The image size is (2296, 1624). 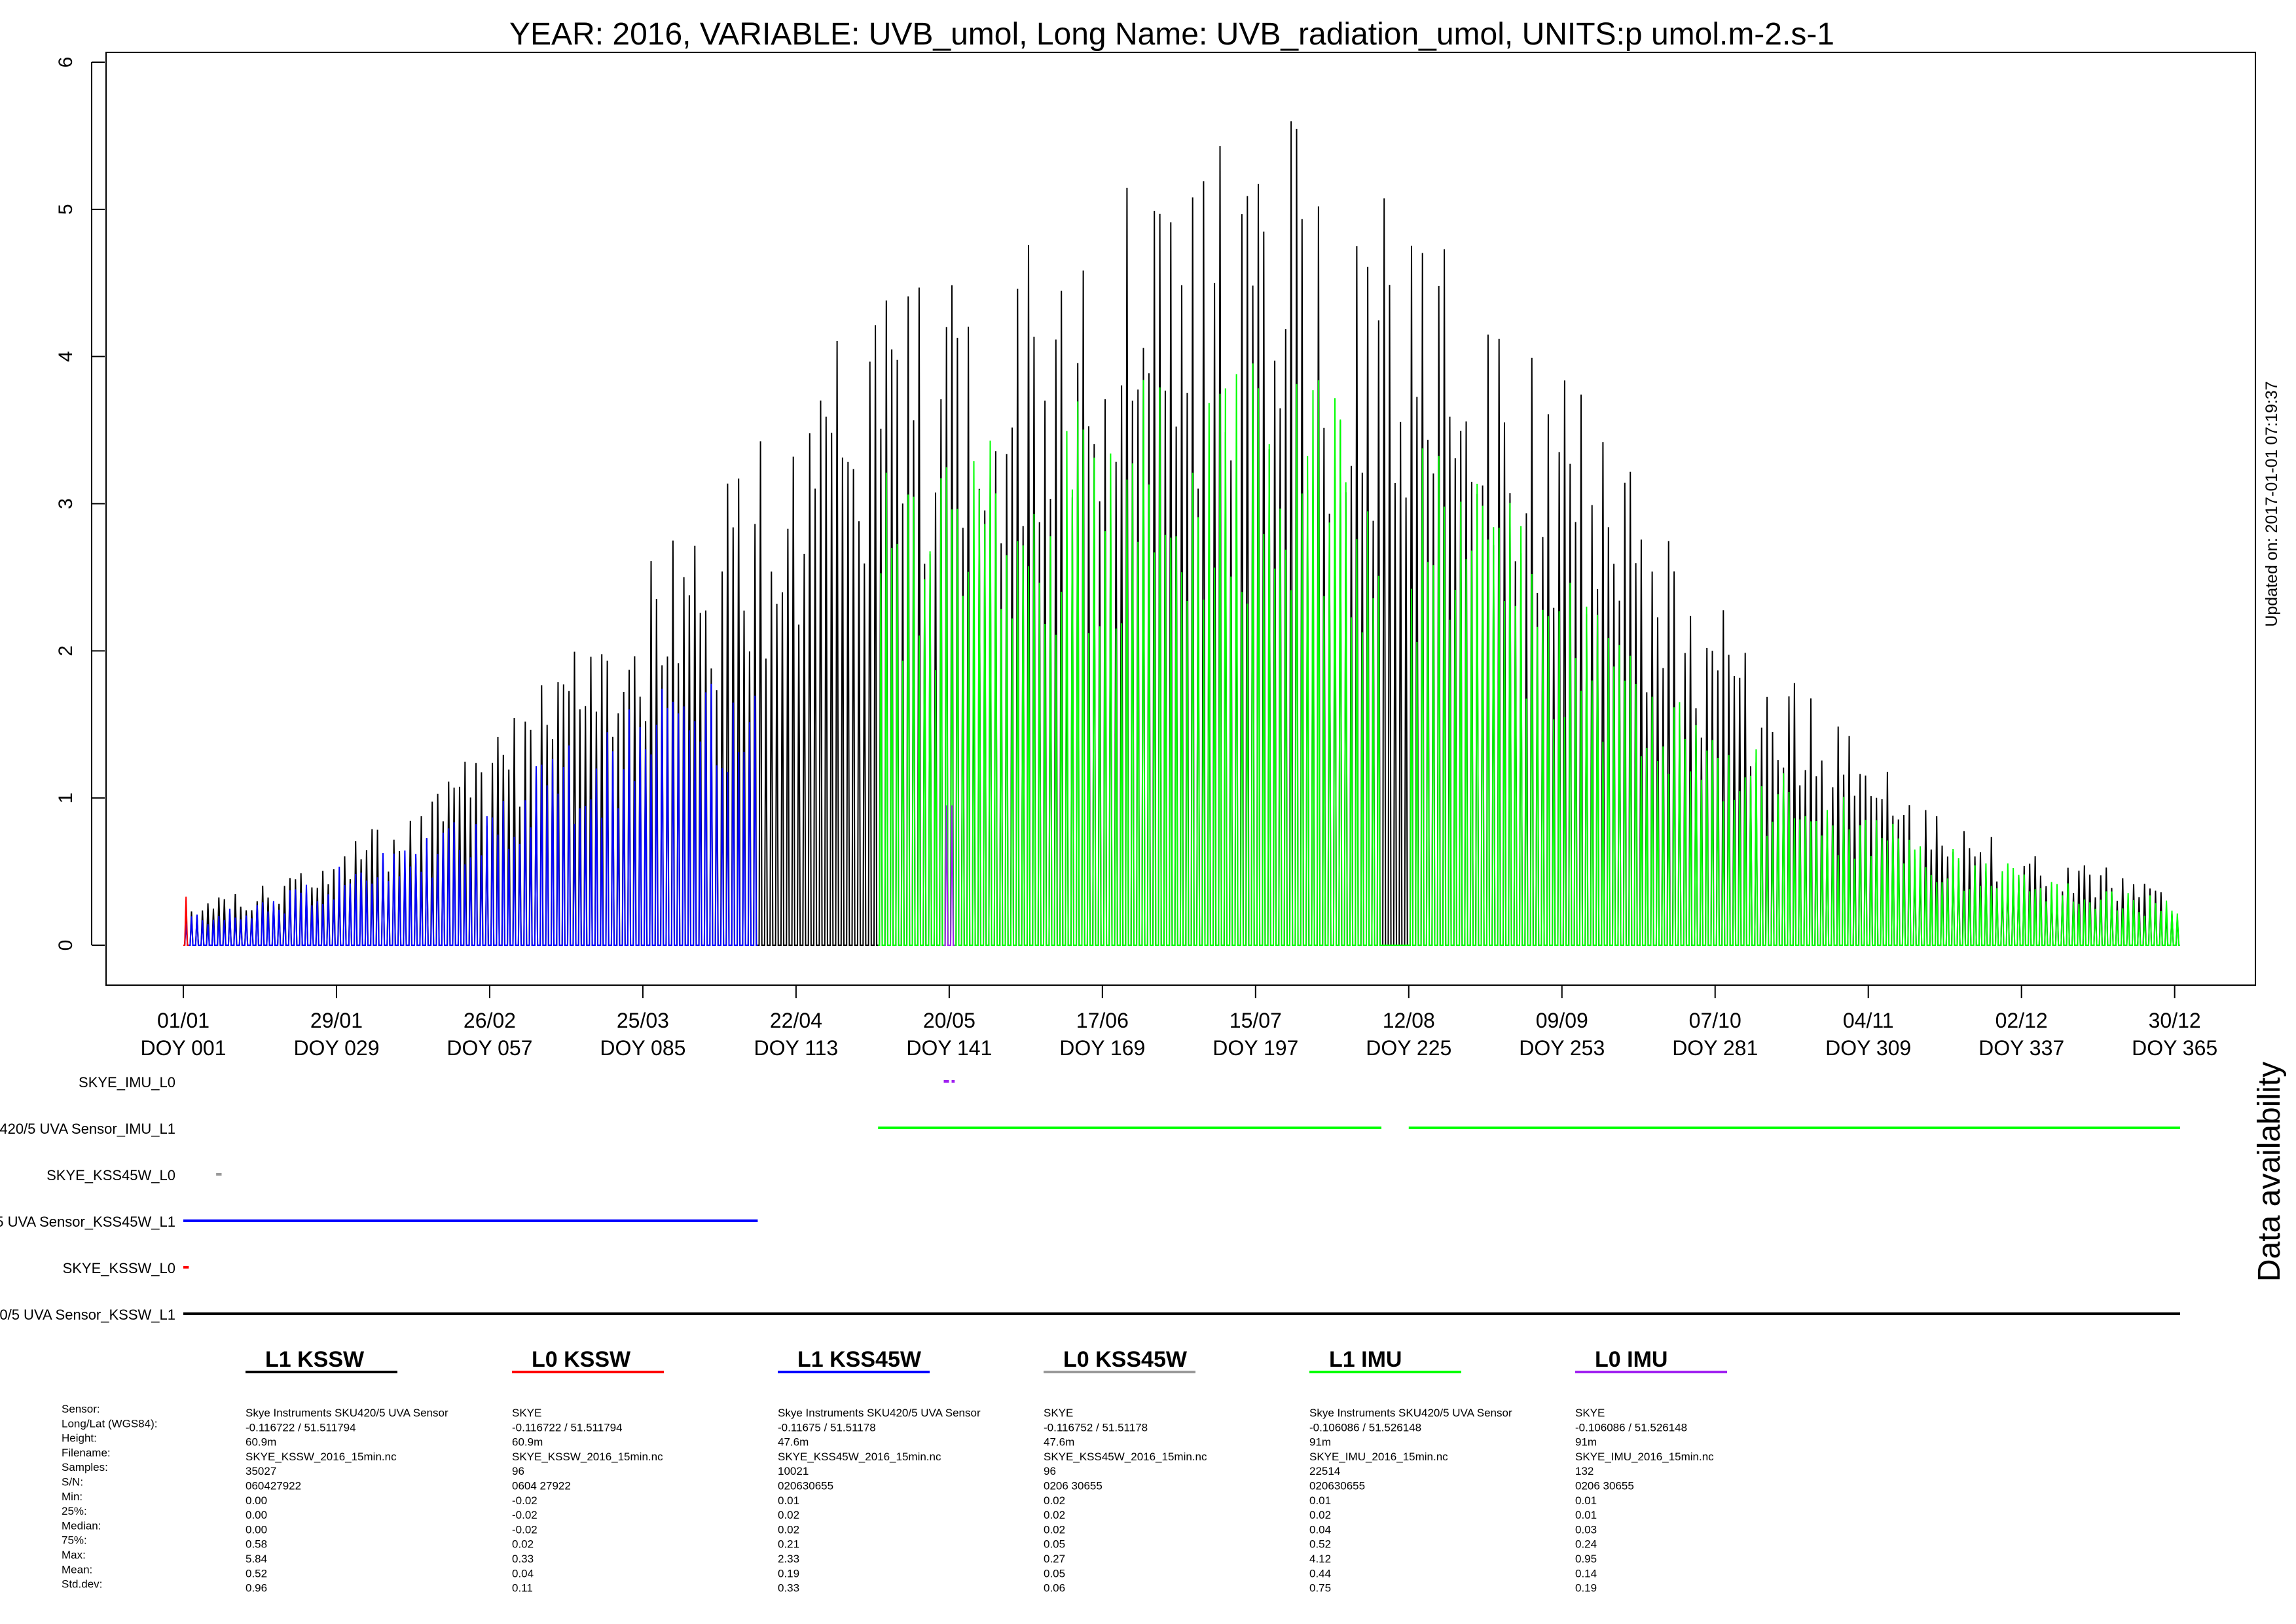 What do you see at coordinates (80, 504) in the screenshot?
I see `y-axis: 0 1 2 3 4 5 6` at bounding box center [80, 504].